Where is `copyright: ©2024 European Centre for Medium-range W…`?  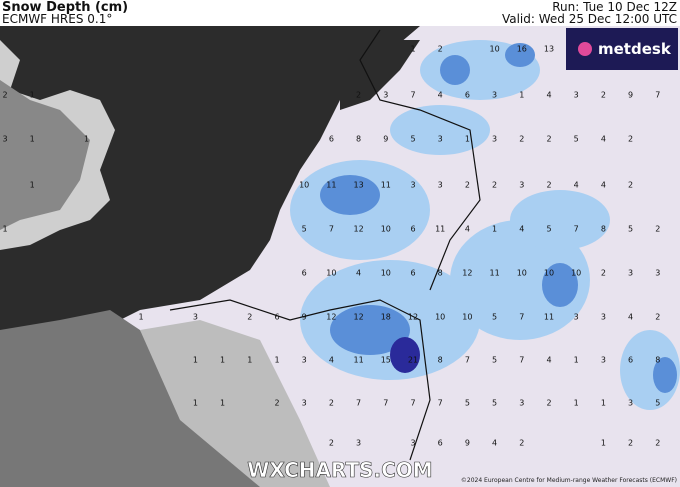
copyright: ©2024 European Centre for Medium-range W… is located at coordinates (569, 480).